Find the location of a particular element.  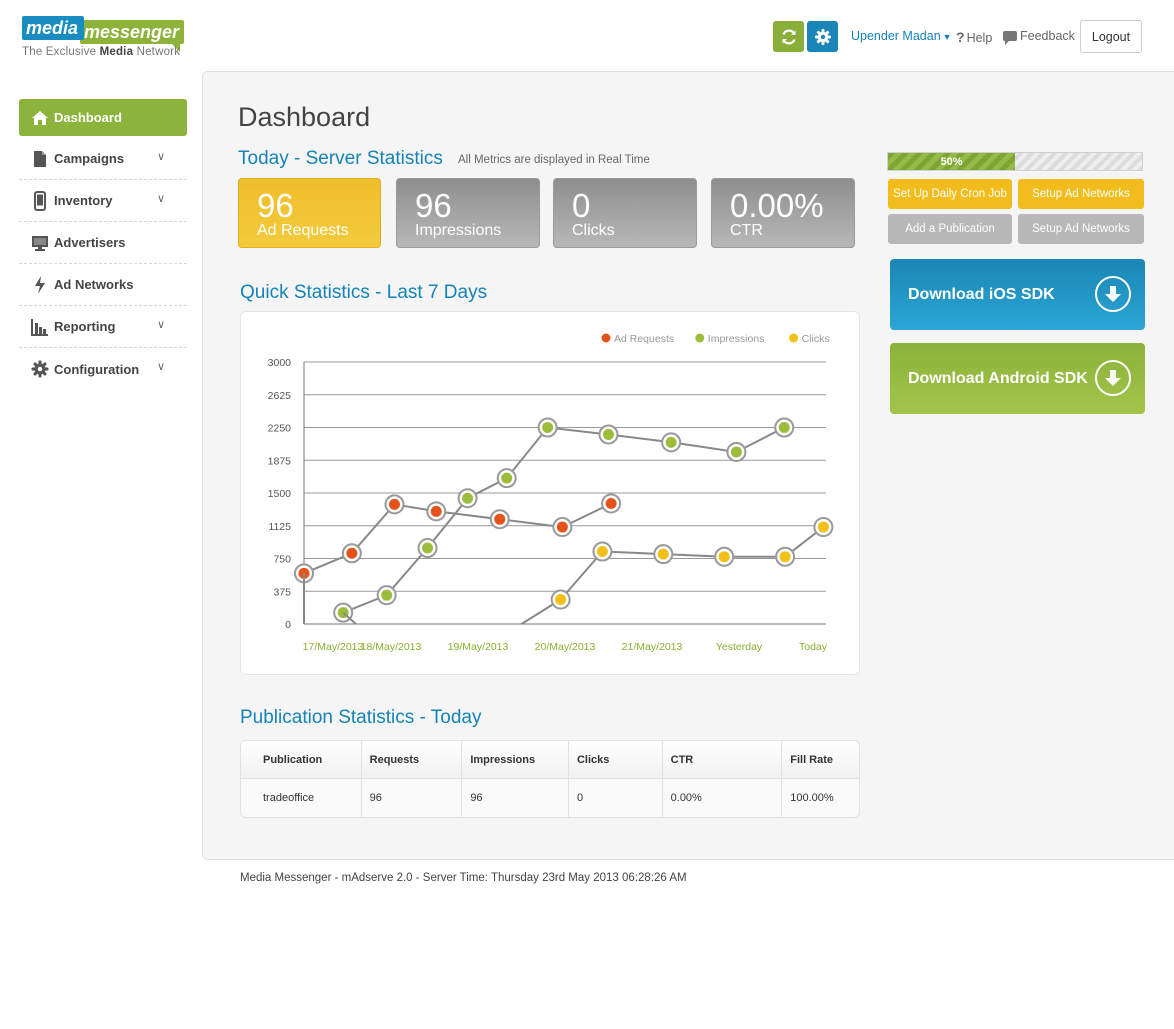

table-header: CTR is located at coordinates (723, 759).